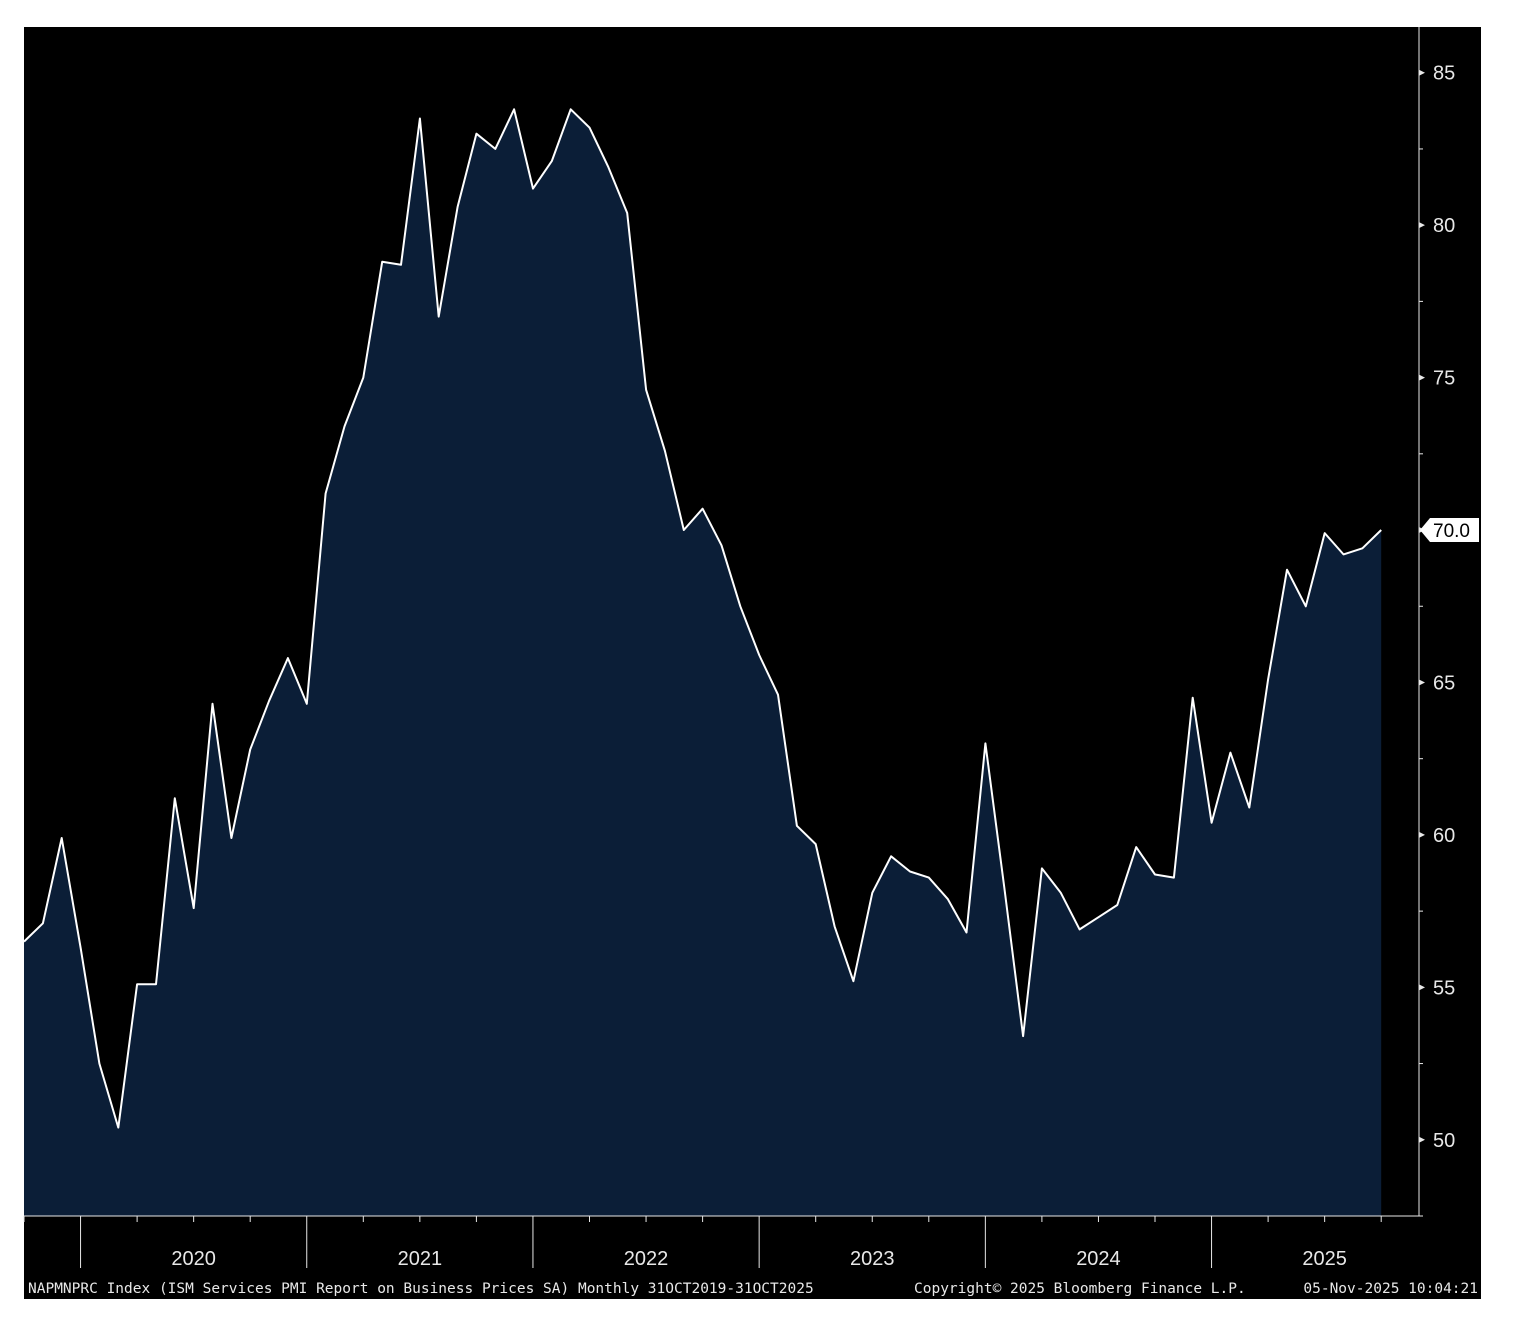 The height and width of the screenshot is (1325, 1518). What do you see at coordinates (193, 1259) in the screenshot?
I see `x-year-label-2020: 2020` at bounding box center [193, 1259].